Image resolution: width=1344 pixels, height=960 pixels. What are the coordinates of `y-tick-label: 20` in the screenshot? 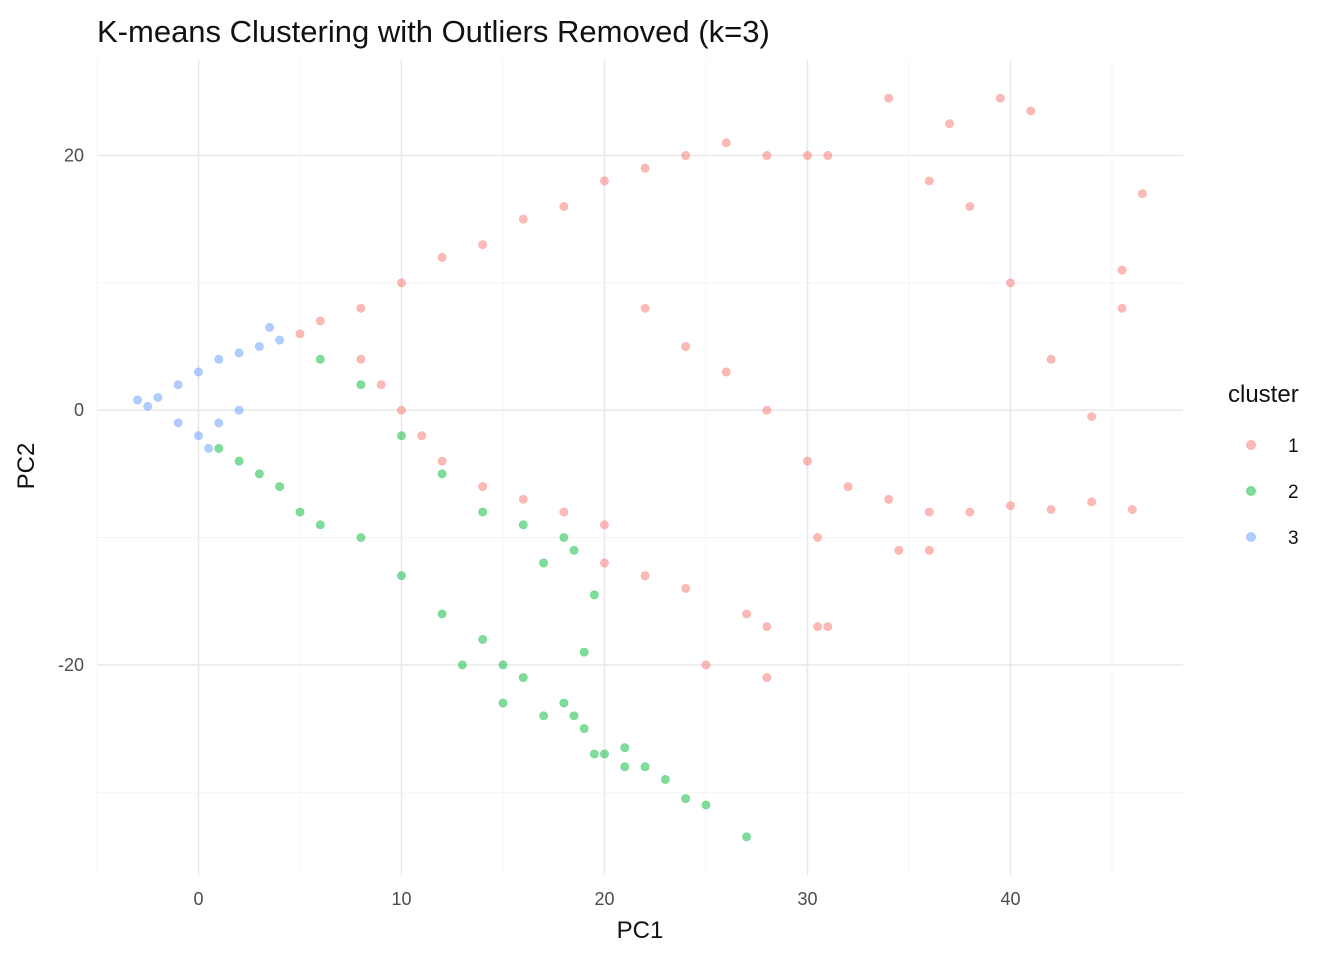 It's located at (74, 156).